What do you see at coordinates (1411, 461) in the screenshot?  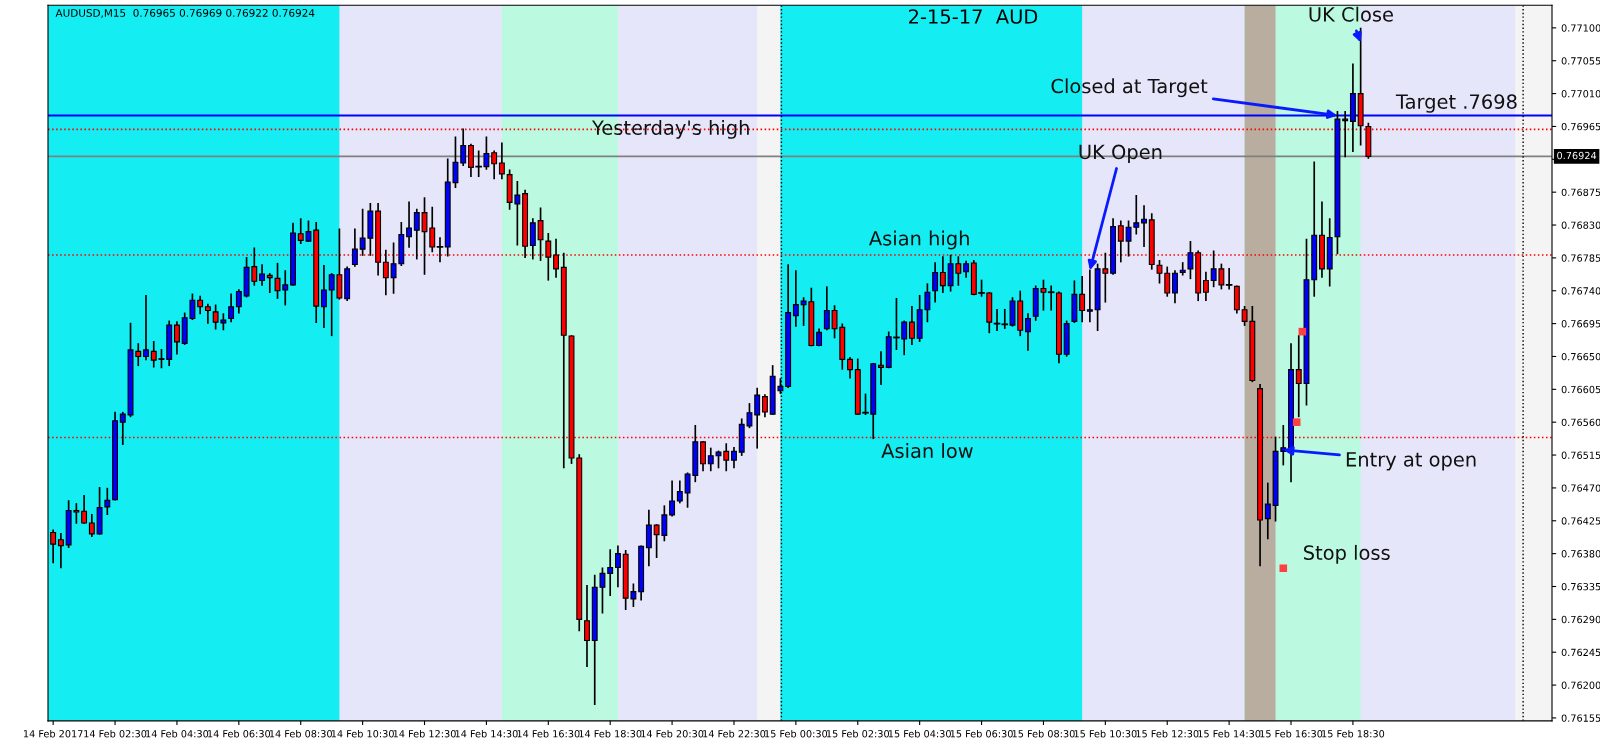 I see `annotation: Entry at open` at bounding box center [1411, 461].